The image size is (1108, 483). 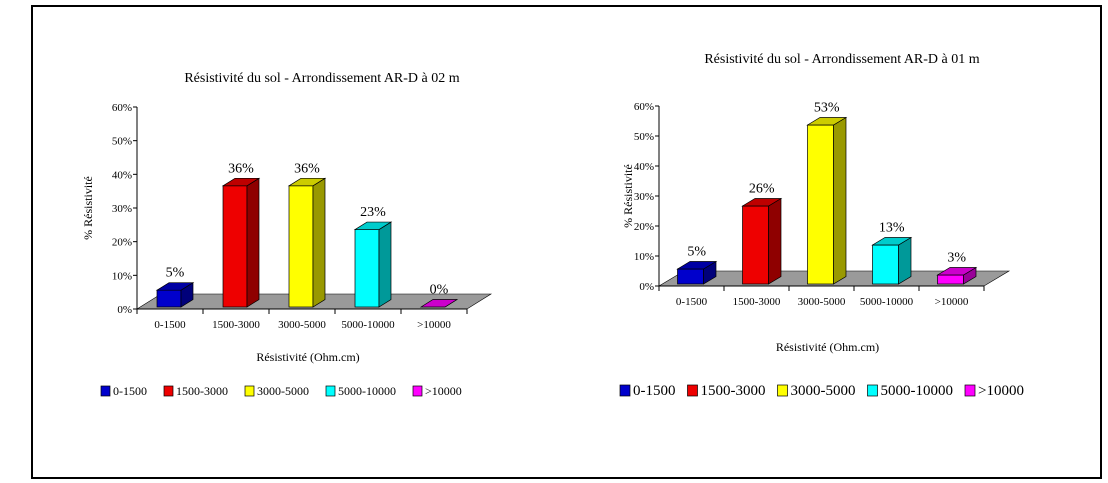 What do you see at coordinates (762, 189) in the screenshot?
I see `data-label: 26%` at bounding box center [762, 189].